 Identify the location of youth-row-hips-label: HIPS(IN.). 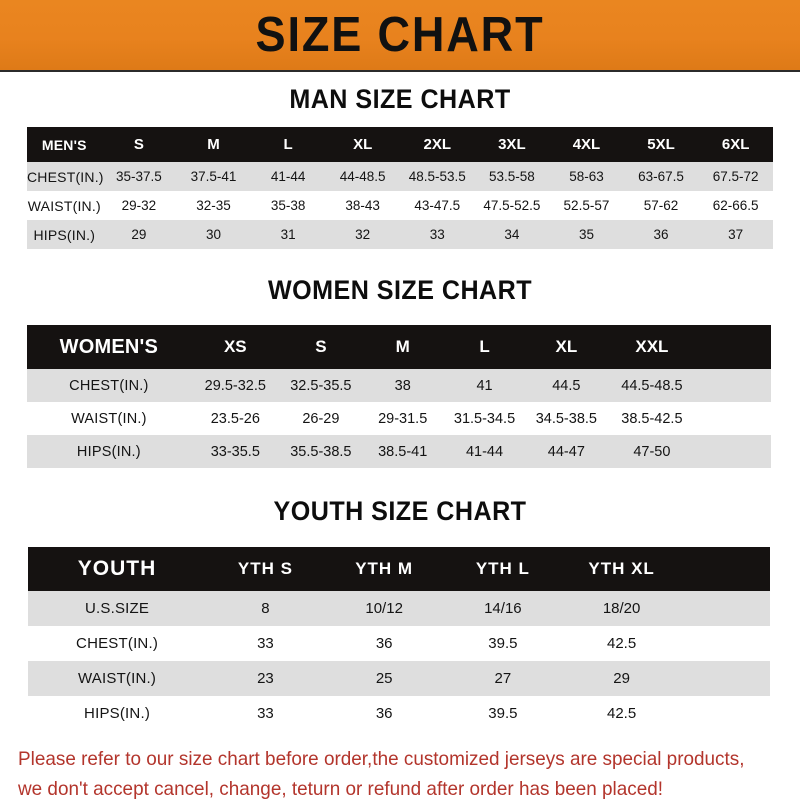
(117, 713).